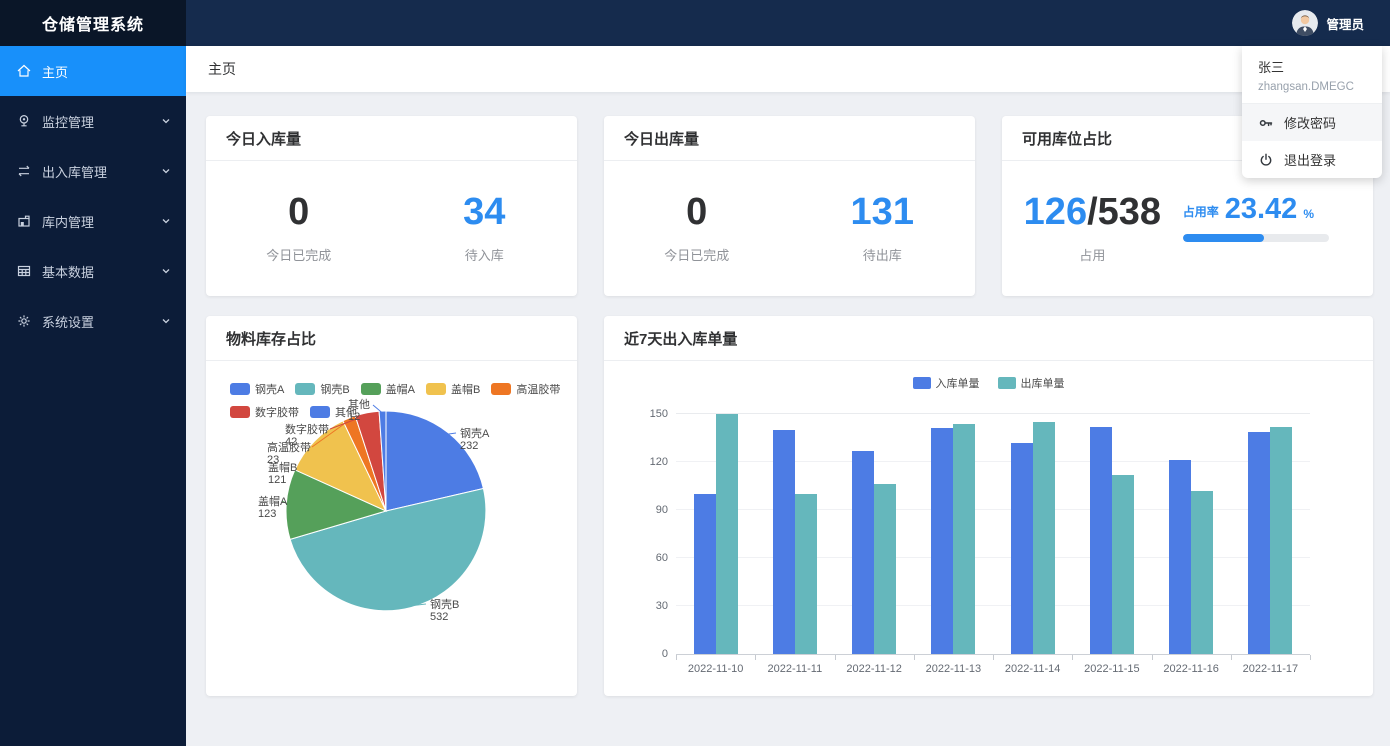  Describe the element at coordinates (387, 389) in the screenshot. I see `legend-item-盖帽A: 盖帽A` at that location.